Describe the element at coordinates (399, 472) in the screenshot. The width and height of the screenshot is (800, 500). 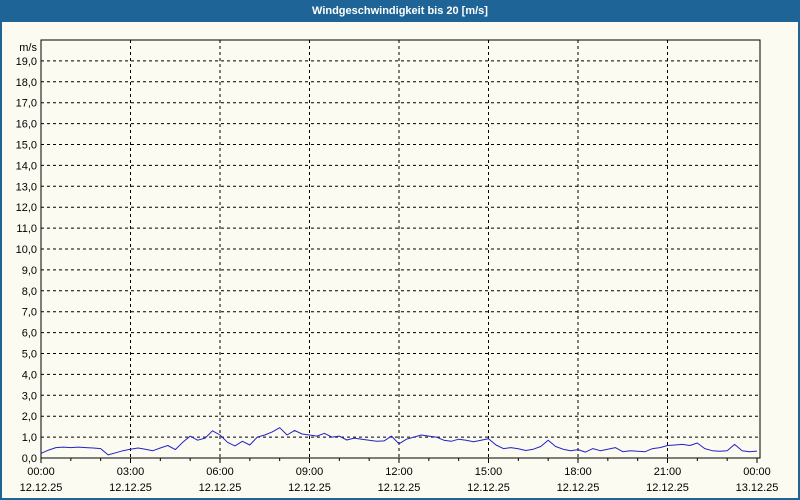
I see `x-tick-time-label: 12:00` at that location.